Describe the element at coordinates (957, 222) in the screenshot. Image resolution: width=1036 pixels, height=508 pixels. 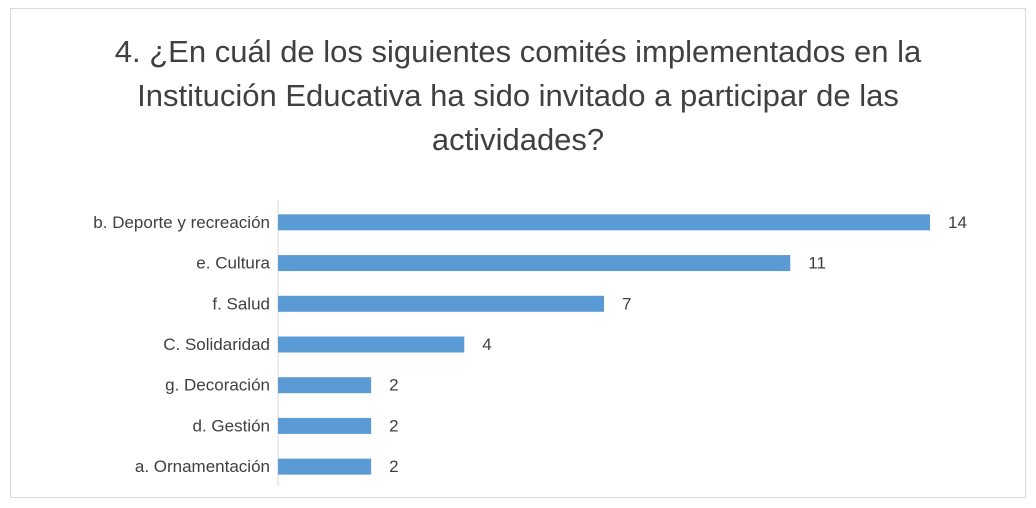
I see `data-label: 14` at that location.